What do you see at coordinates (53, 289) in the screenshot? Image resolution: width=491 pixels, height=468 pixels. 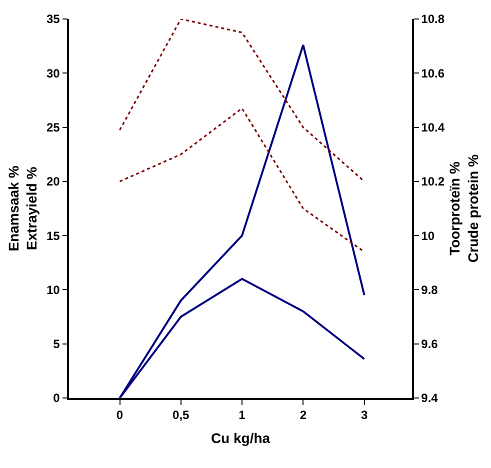 I see `y-tick-label: 10` at bounding box center [53, 289].